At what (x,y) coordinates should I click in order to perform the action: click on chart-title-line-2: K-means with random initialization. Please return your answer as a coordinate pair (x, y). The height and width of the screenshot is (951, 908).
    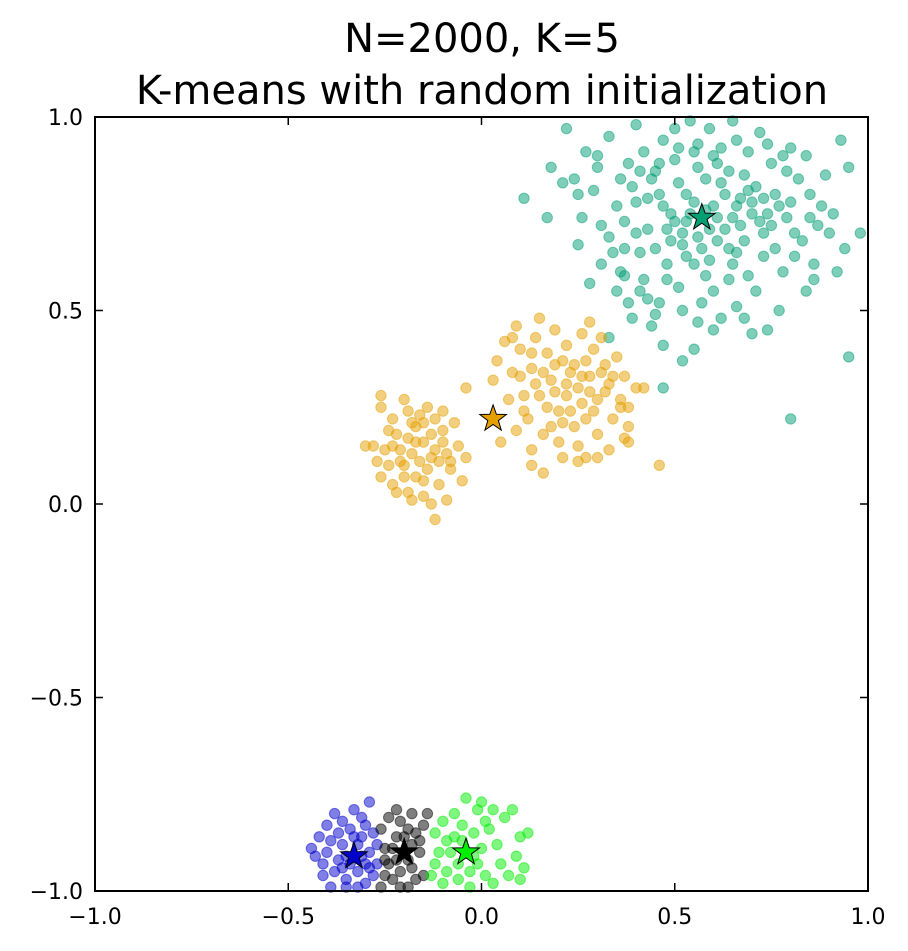
    Looking at the image, I should click on (482, 91).